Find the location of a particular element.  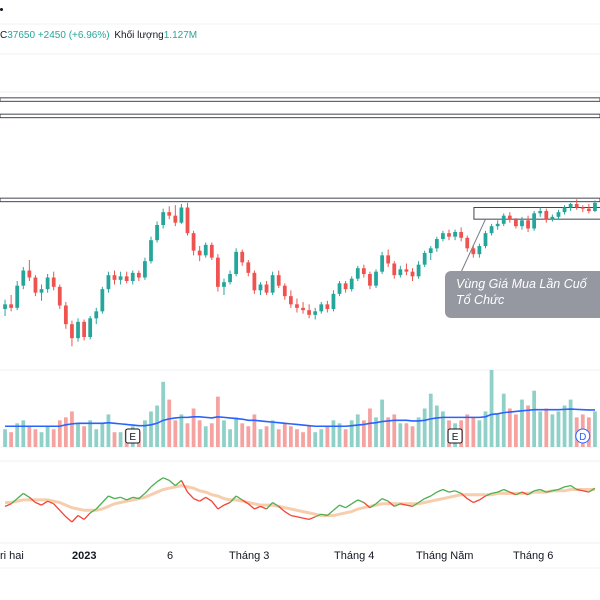

x-tick-label: ri hai is located at coordinates (12, 556).